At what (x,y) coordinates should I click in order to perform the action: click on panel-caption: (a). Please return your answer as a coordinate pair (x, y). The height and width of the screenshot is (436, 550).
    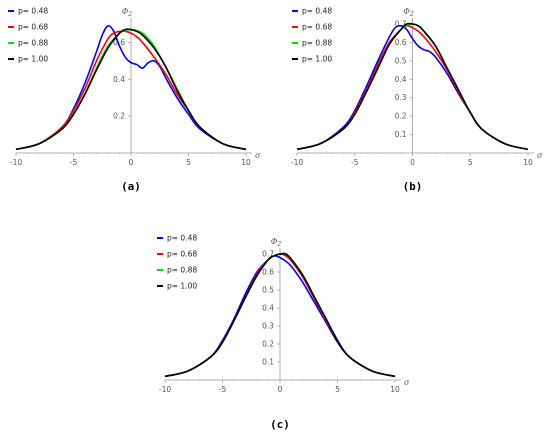
    Looking at the image, I should click on (131, 186).